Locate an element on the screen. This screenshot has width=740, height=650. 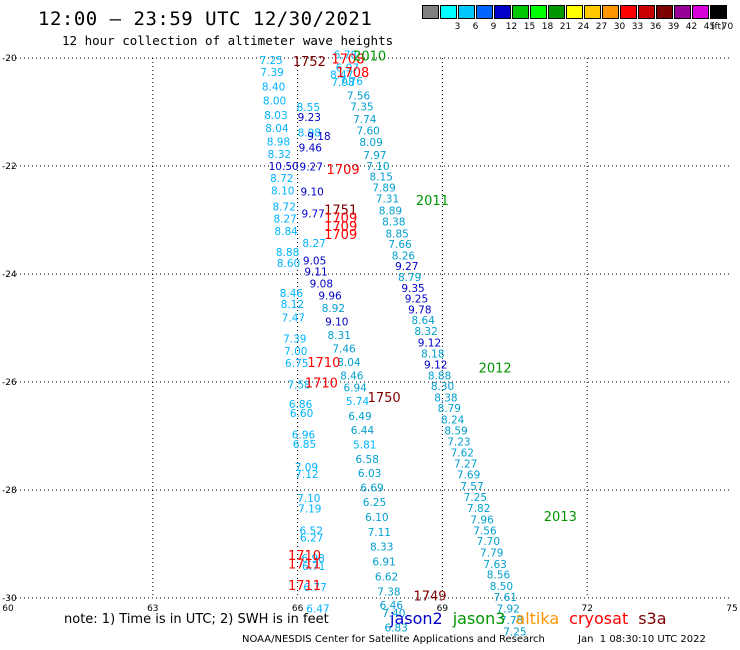
wave-height-label: 7.76 is located at coordinates (352, 82).